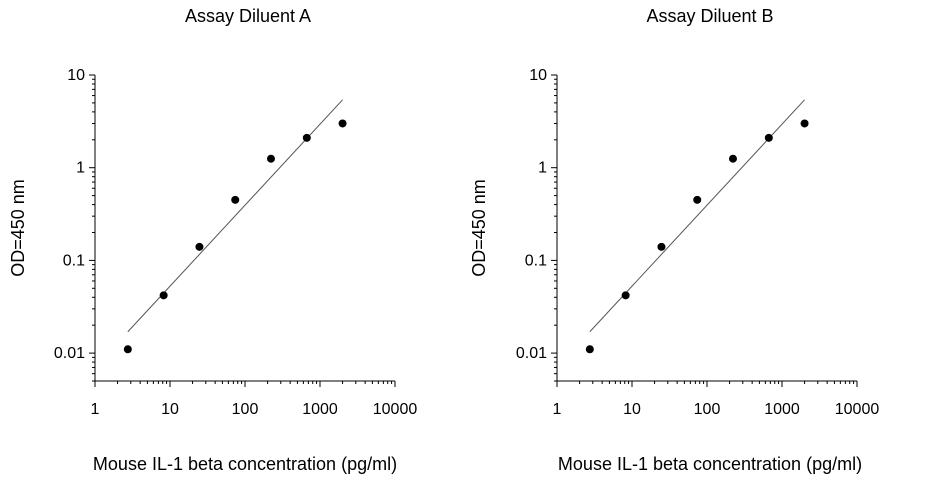 The width and height of the screenshot is (926, 480). What do you see at coordinates (542, 168) in the screenshot?
I see `chart-1-y-tick-label: 1` at bounding box center [542, 168].